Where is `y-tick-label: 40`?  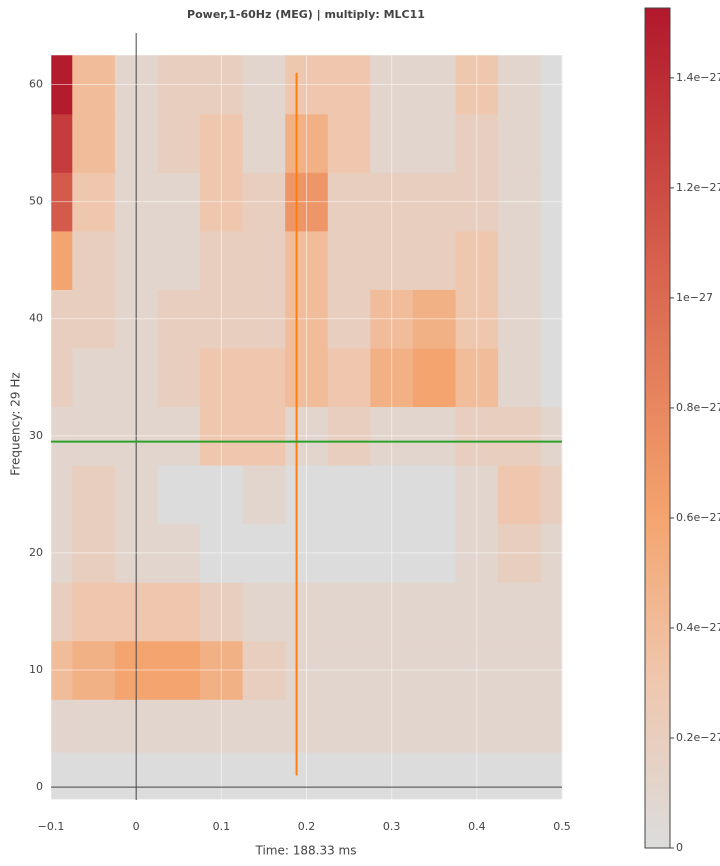
y-tick-label: 40 is located at coordinates (36, 318).